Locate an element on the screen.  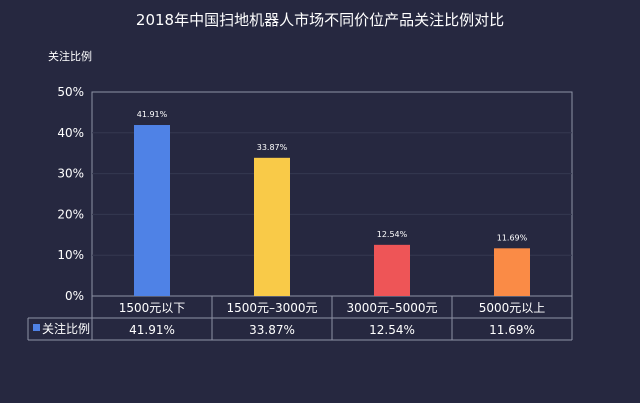
data-label: 11.69% is located at coordinates (512, 237).